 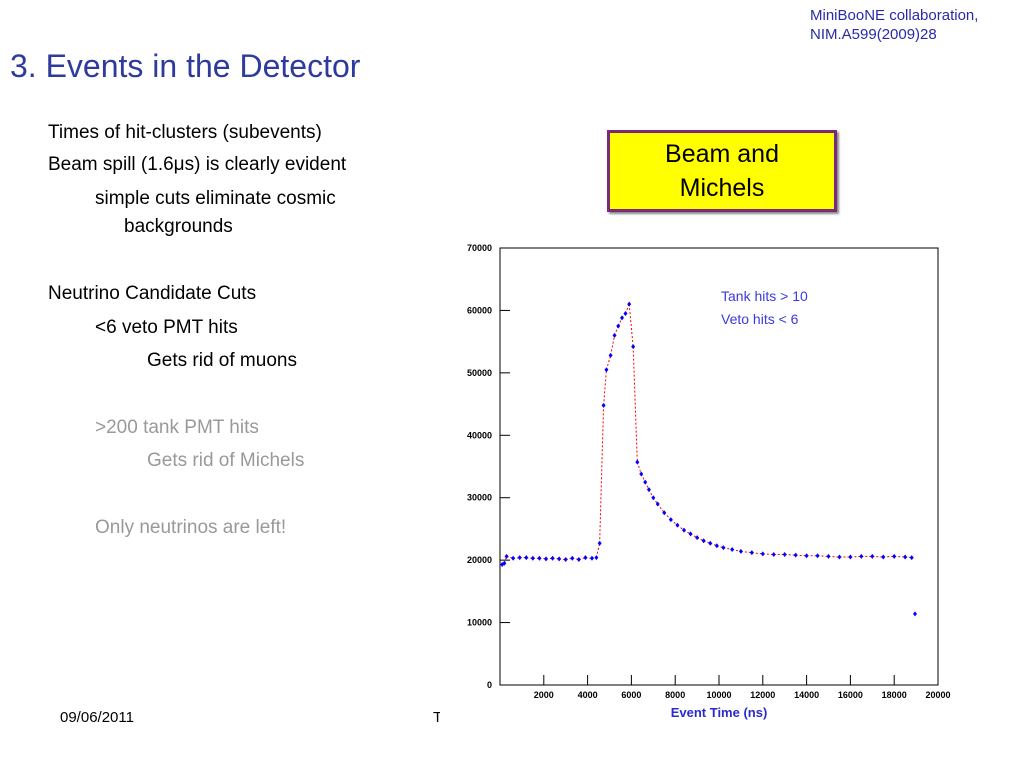 What do you see at coordinates (675, 695) in the screenshot?
I see `x-tick-label: 8000` at bounding box center [675, 695].